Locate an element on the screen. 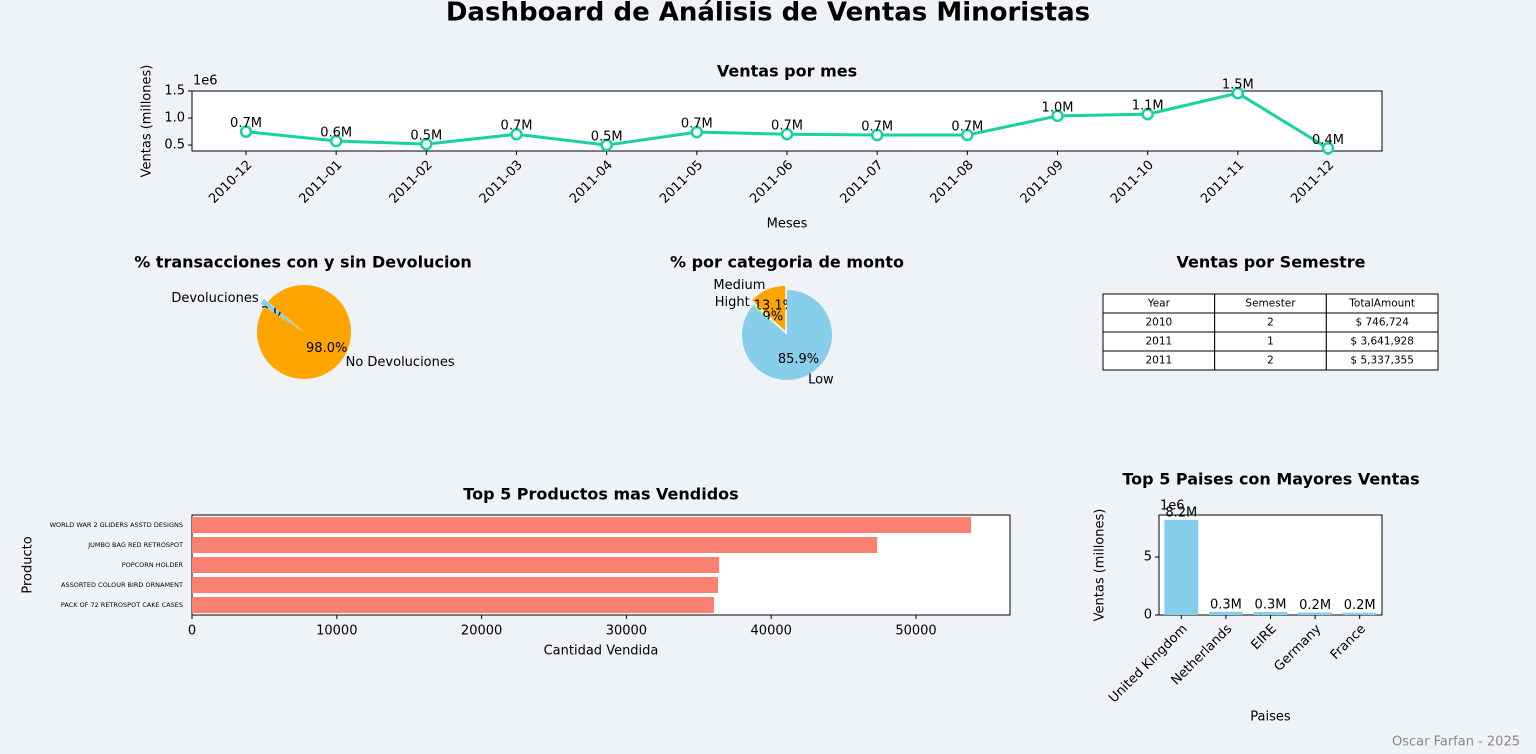  value-label: 1.1M is located at coordinates (1148, 106).